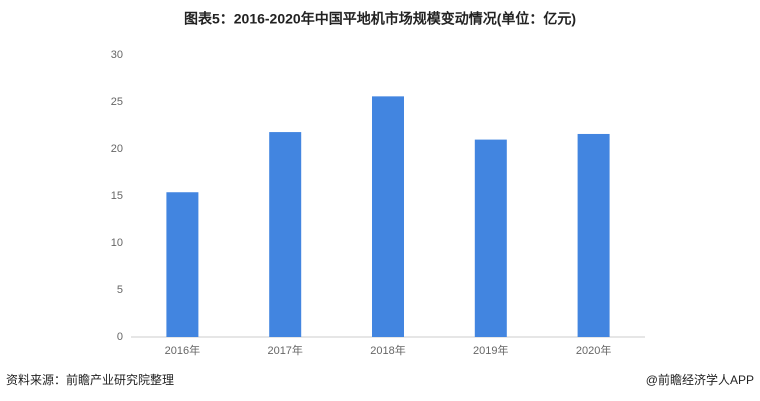  What do you see at coordinates (117, 243) in the screenshot?
I see `y-tick-label: 10` at bounding box center [117, 243].